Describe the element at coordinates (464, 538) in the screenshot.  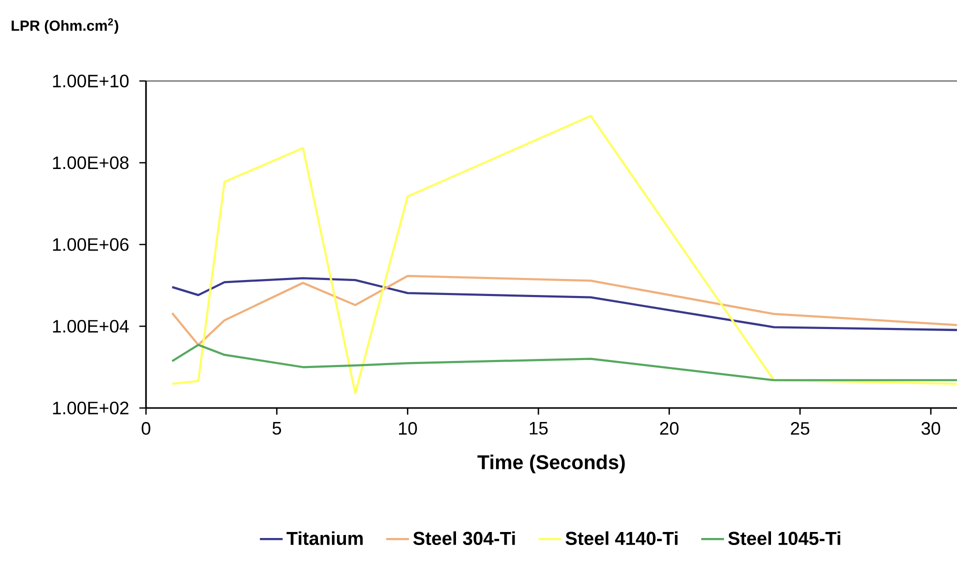
I see `legend-label: Steel 304-Ti` at that location.